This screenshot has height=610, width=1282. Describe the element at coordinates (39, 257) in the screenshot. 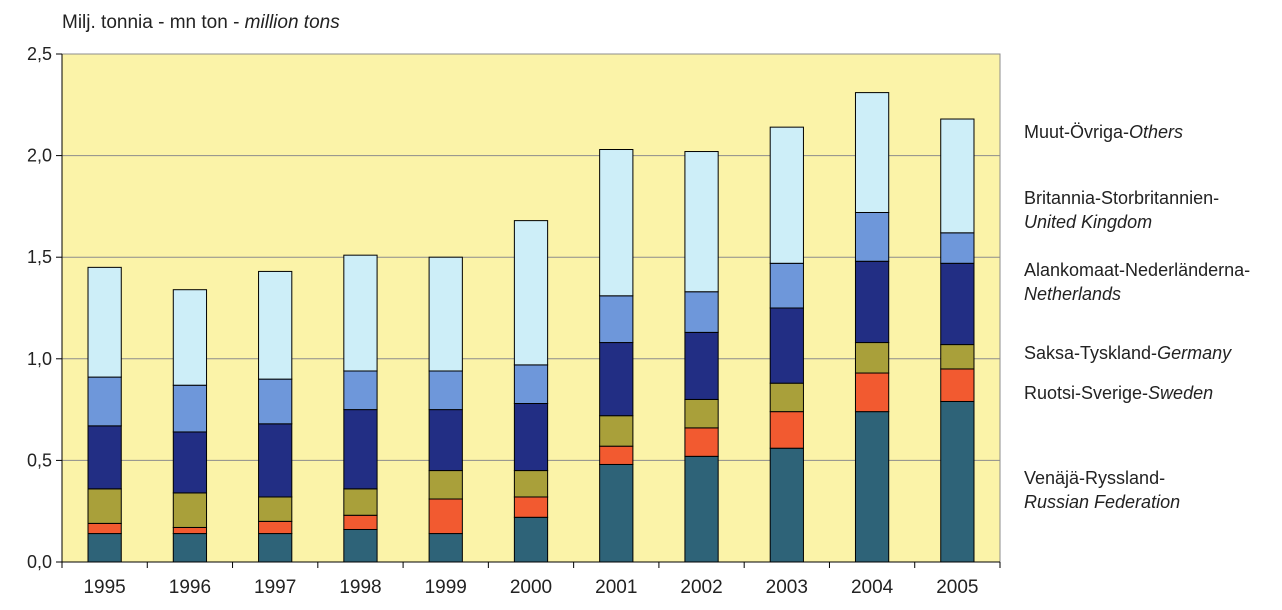

I see `y-tick-label: 1,5` at that location.